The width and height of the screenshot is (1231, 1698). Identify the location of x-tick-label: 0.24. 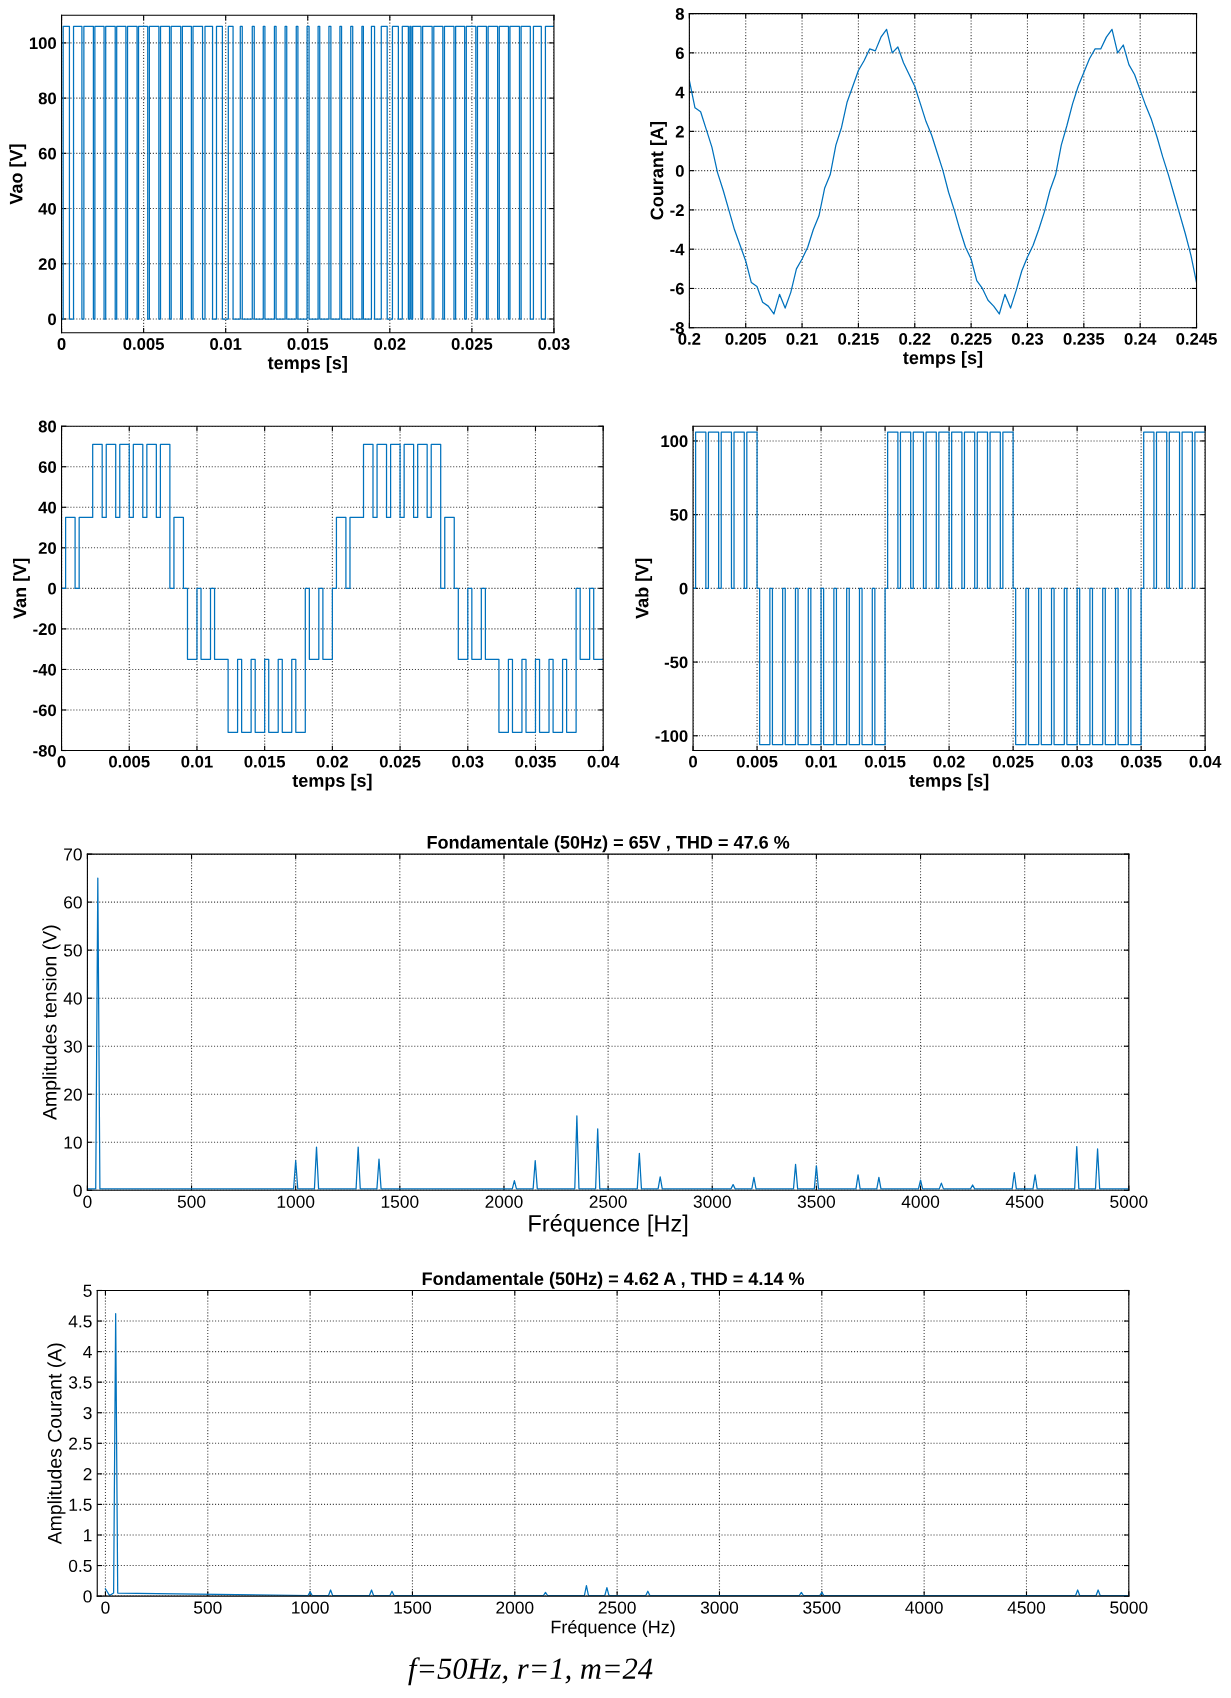
(1140, 339).